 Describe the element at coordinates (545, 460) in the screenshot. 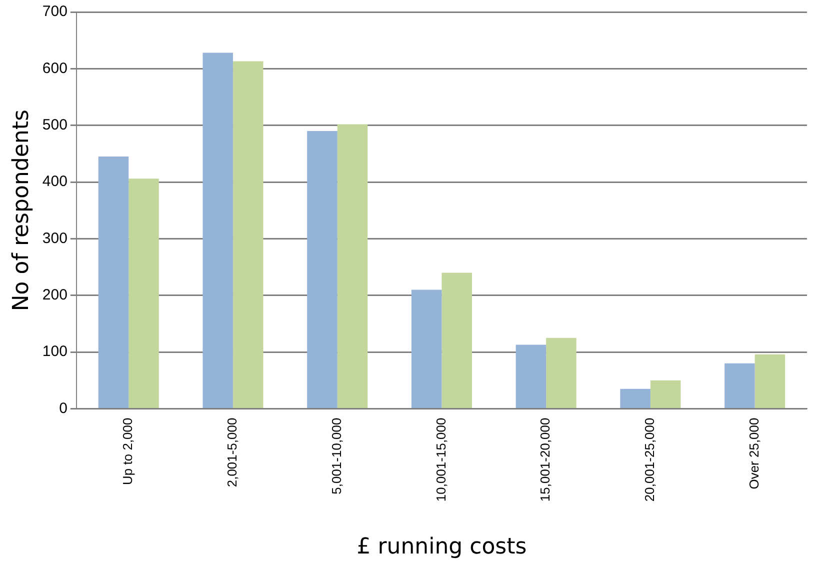

I see `x-tick-label: 15,001-20,000` at that location.